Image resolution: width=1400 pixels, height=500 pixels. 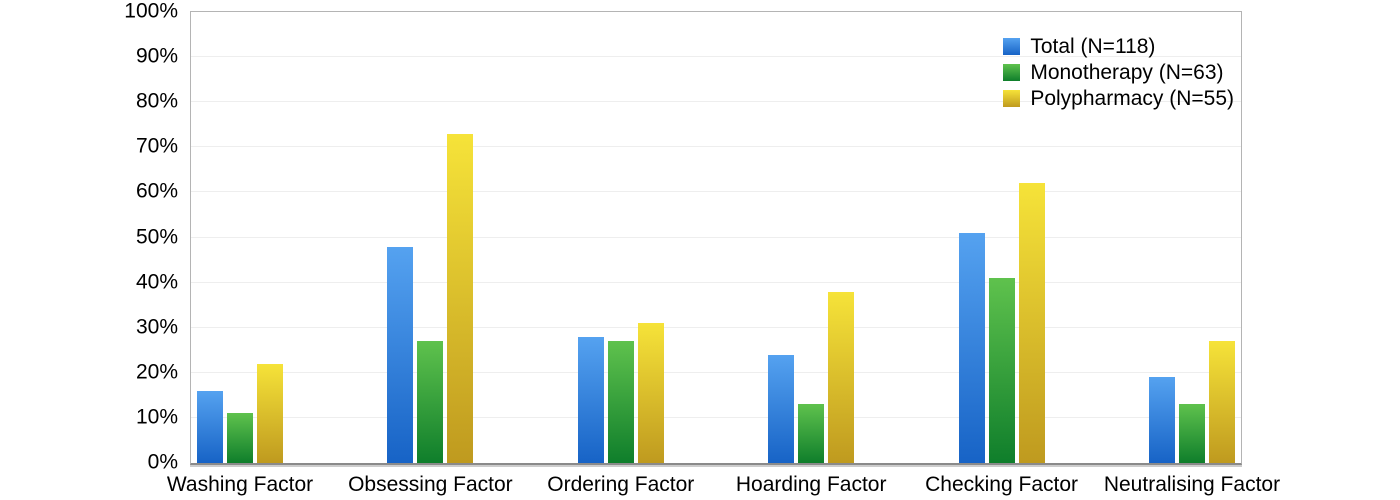 I want to click on x-axis-category-label: Ordering Factor, so click(x=621, y=484).